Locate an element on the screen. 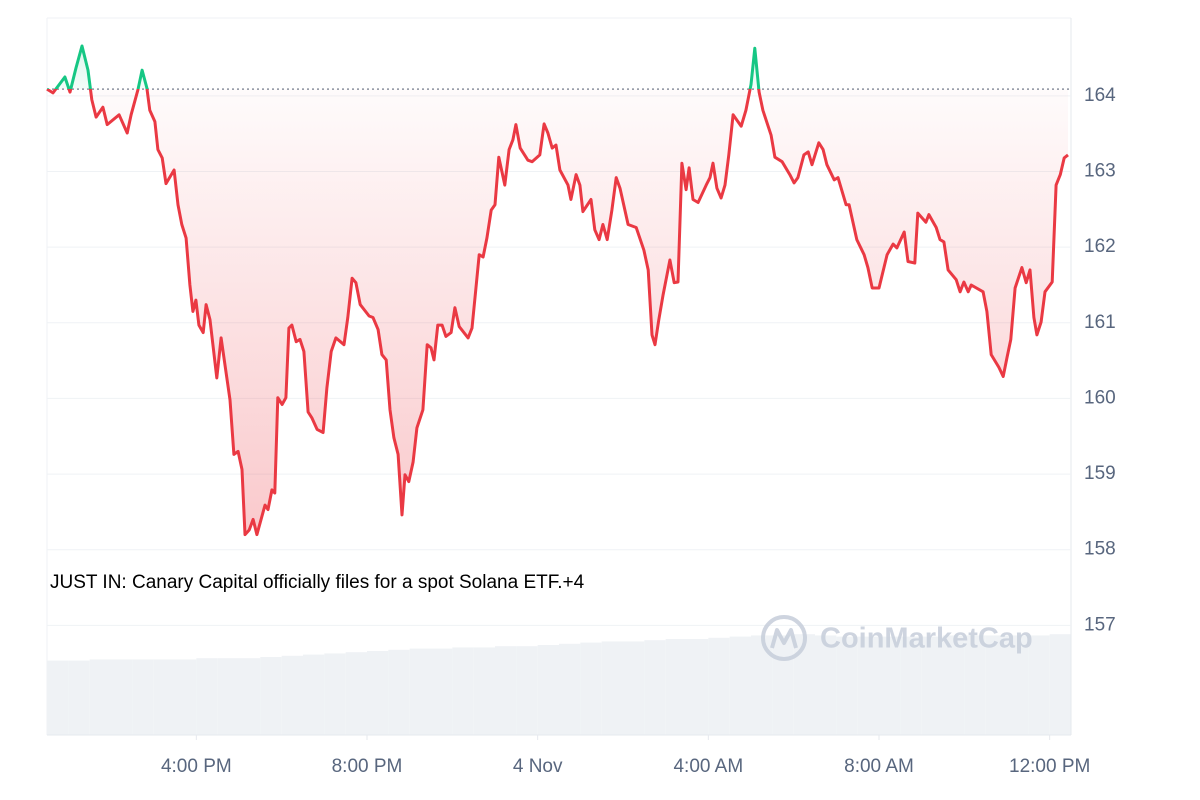  x-tick-label: 12:00 PM is located at coordinates (1049, 766).